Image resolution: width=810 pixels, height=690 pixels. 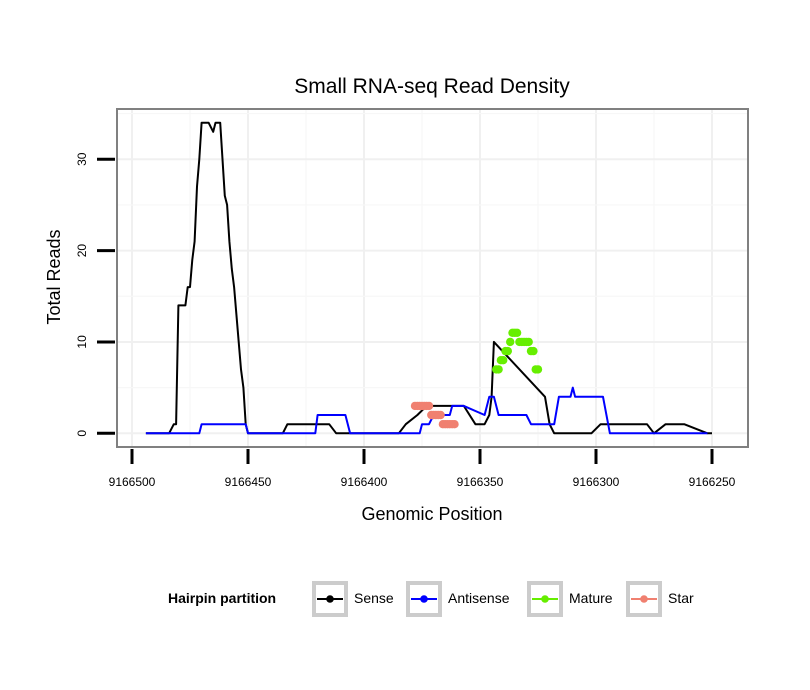 What do you see at coordinates (364, 482) in the screenshot?
I see `x-tick-label: 9166400` at bounding box center [364, 482].